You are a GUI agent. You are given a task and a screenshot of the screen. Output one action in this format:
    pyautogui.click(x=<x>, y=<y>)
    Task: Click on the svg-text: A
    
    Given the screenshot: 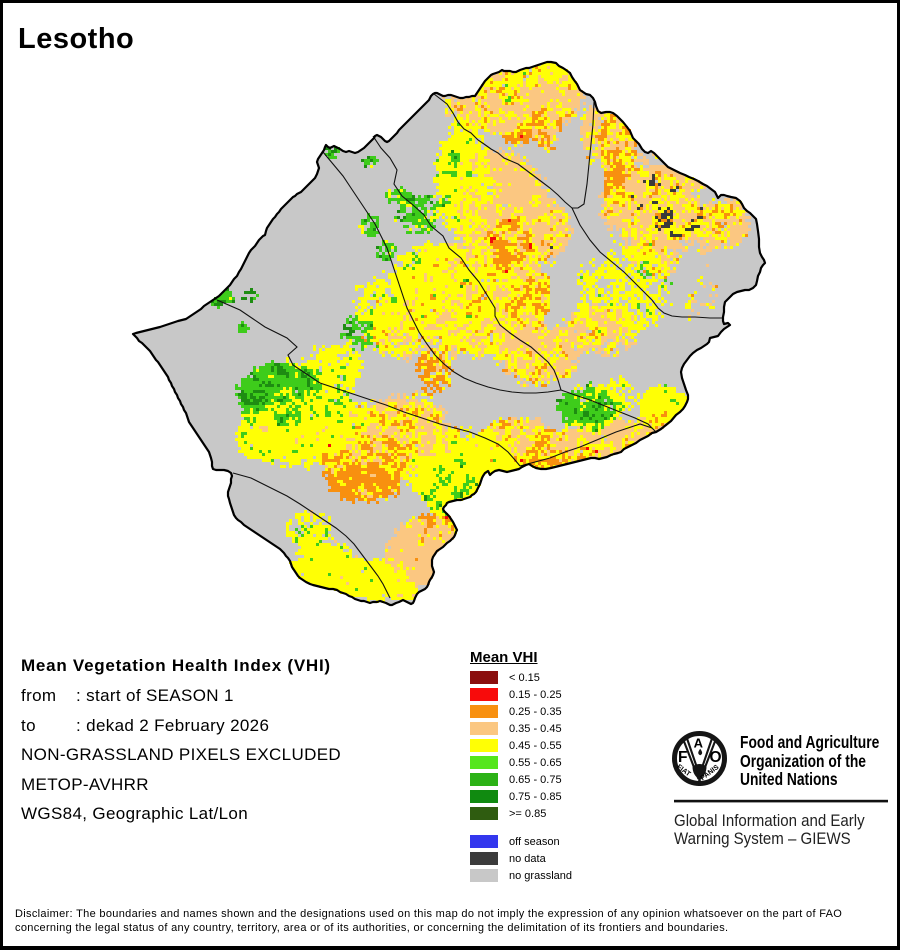 What is the action you would take?
    pyautogui.click(x=699, y=743)
    